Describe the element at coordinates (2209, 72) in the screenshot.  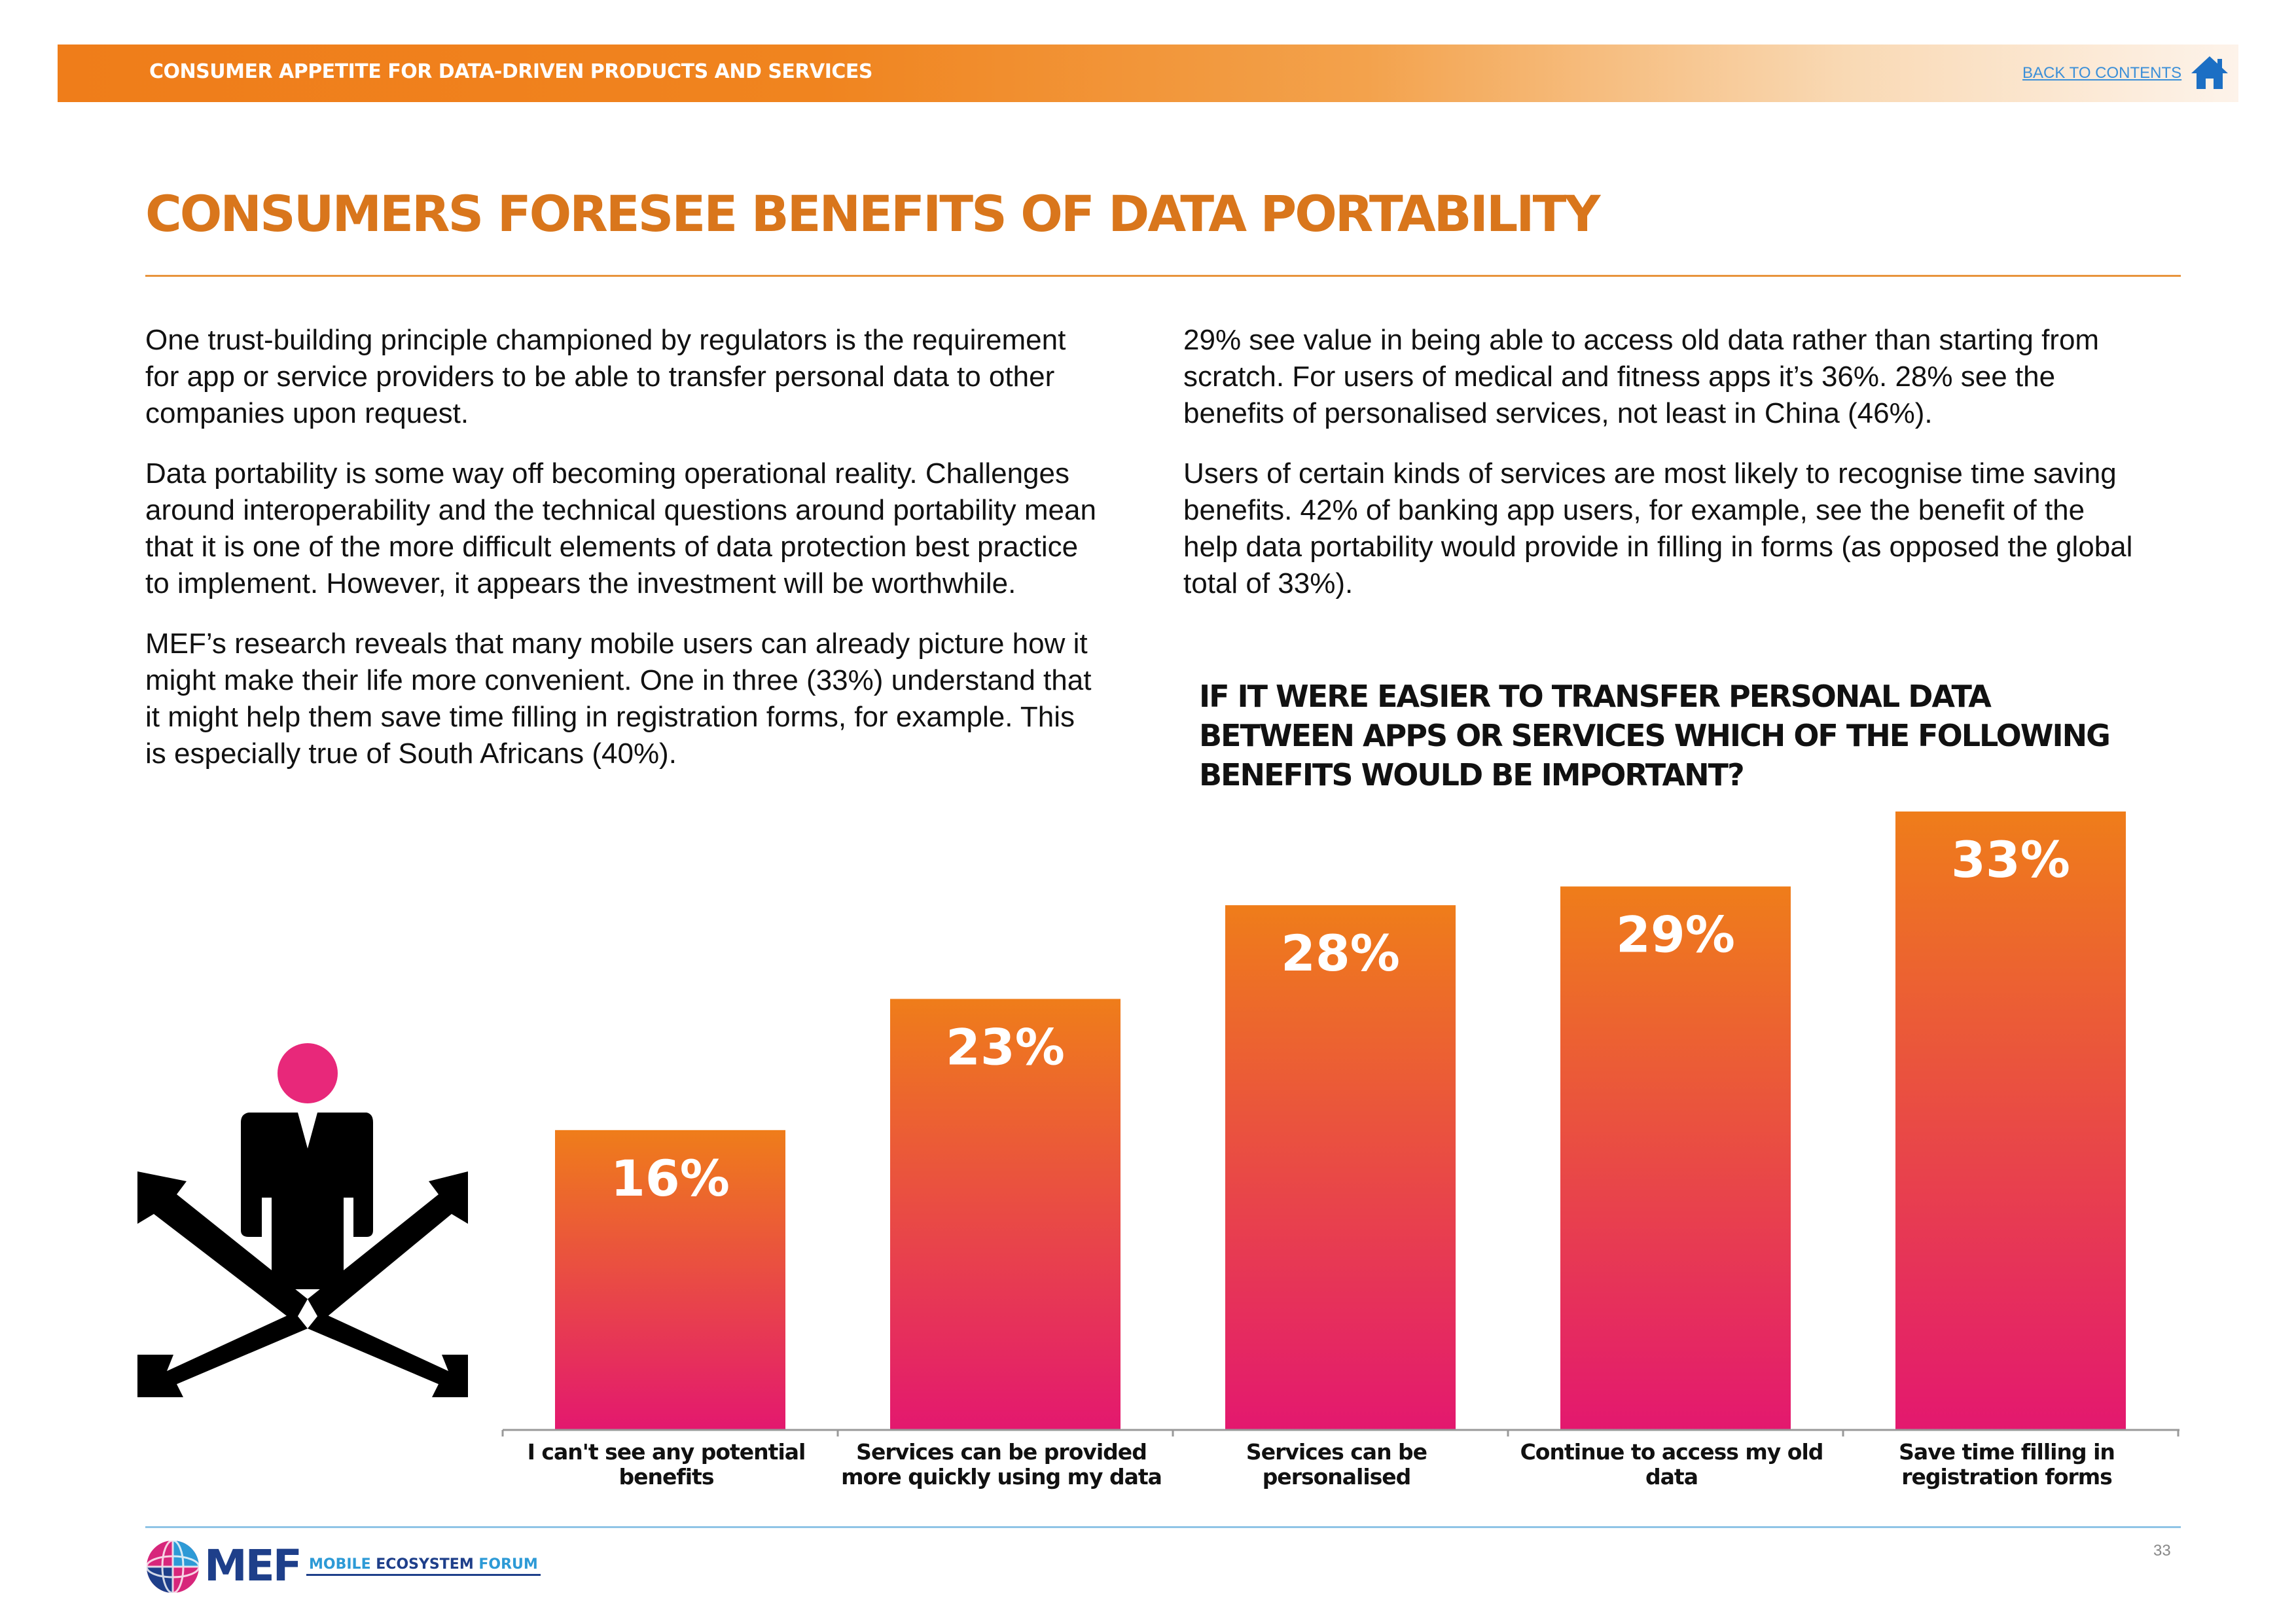
I see `home-icon` at that location.